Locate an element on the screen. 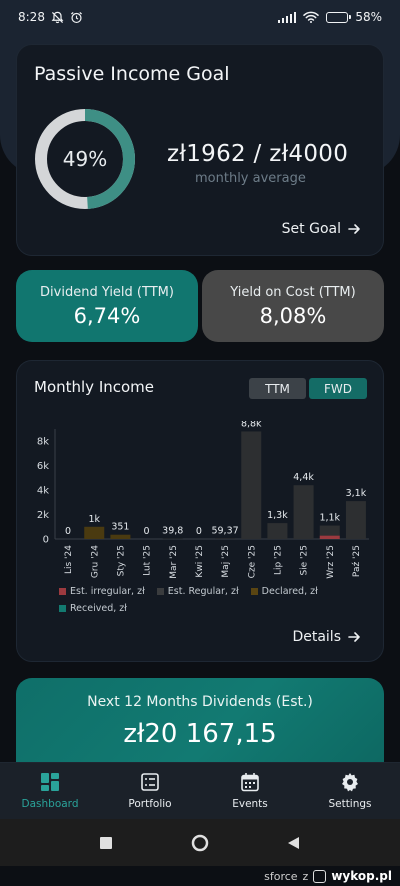 The image size is (400, 886). y-tick-label: 0 is located at coordinates (46, 540).